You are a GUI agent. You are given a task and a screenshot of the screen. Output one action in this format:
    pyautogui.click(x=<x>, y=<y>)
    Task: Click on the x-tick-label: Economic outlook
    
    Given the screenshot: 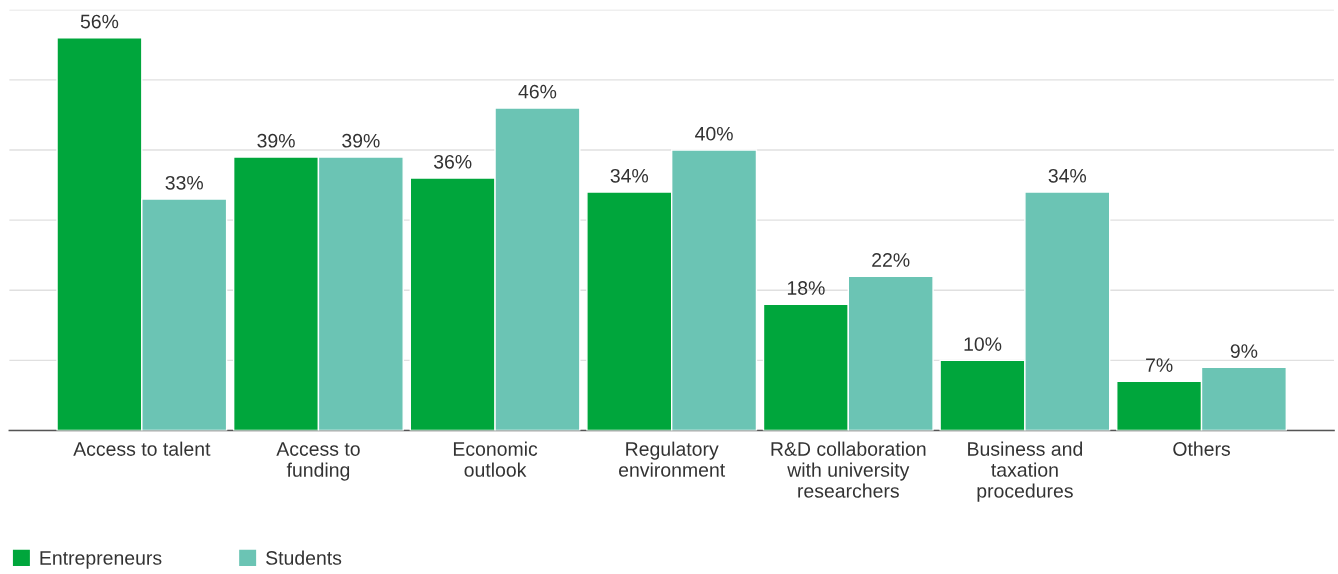 What is the action you would take?
    pyautogui.click(x=495, y=459)
    